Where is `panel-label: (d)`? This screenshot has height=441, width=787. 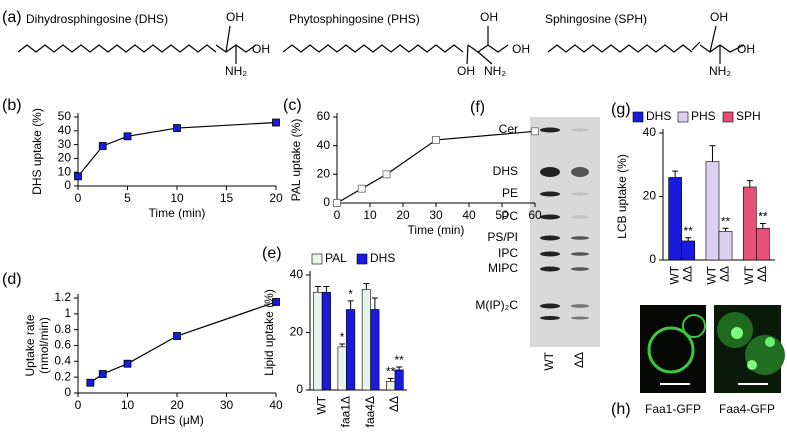 panel-label: (d) is located at coordinates (12, 279).